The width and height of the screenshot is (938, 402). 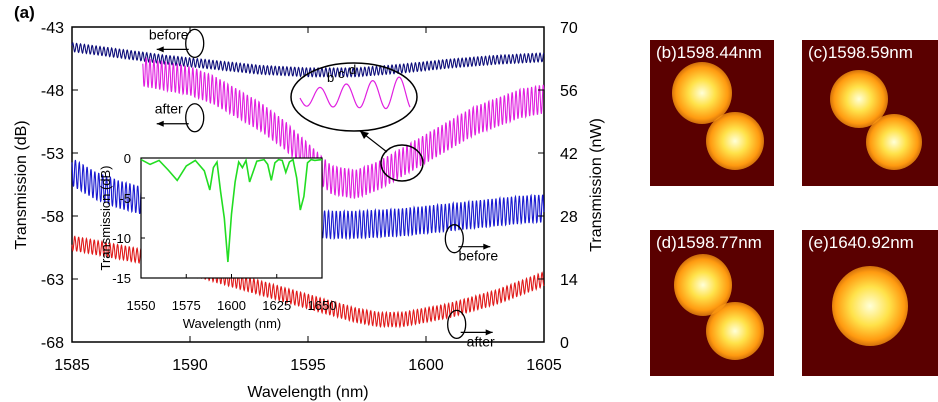 What do you see at coordinates (52, 154) in the screenshot?
I see `y-tick-label: -53` at bounding box center [52, 154].